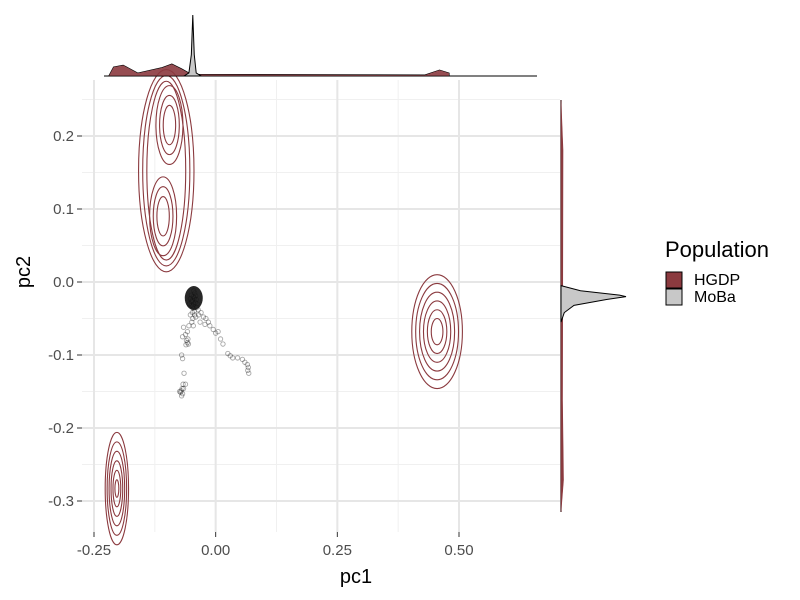 This screenshot has width=800, height=600. What do you see at coordinates (61, 428) in the screenshot?
I see `y-tick-label: -0.2` at bounding box center [61, 428].